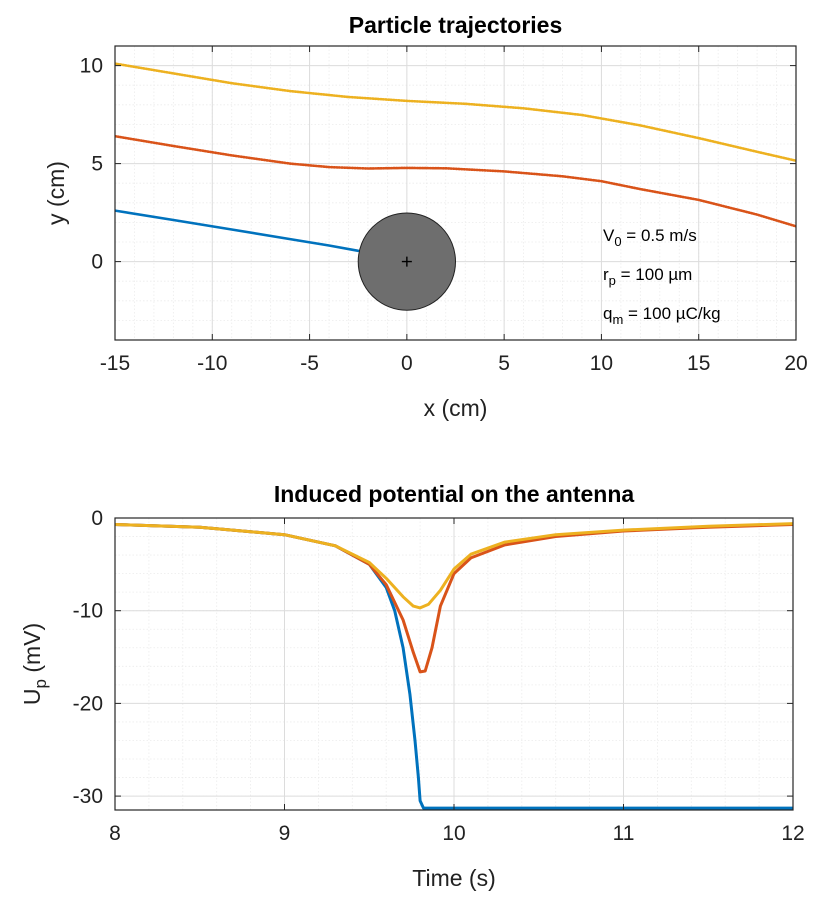  Describe the element at coordinates (115, 833) in the screenshot. I see `x-tick-label: 8` at that location.